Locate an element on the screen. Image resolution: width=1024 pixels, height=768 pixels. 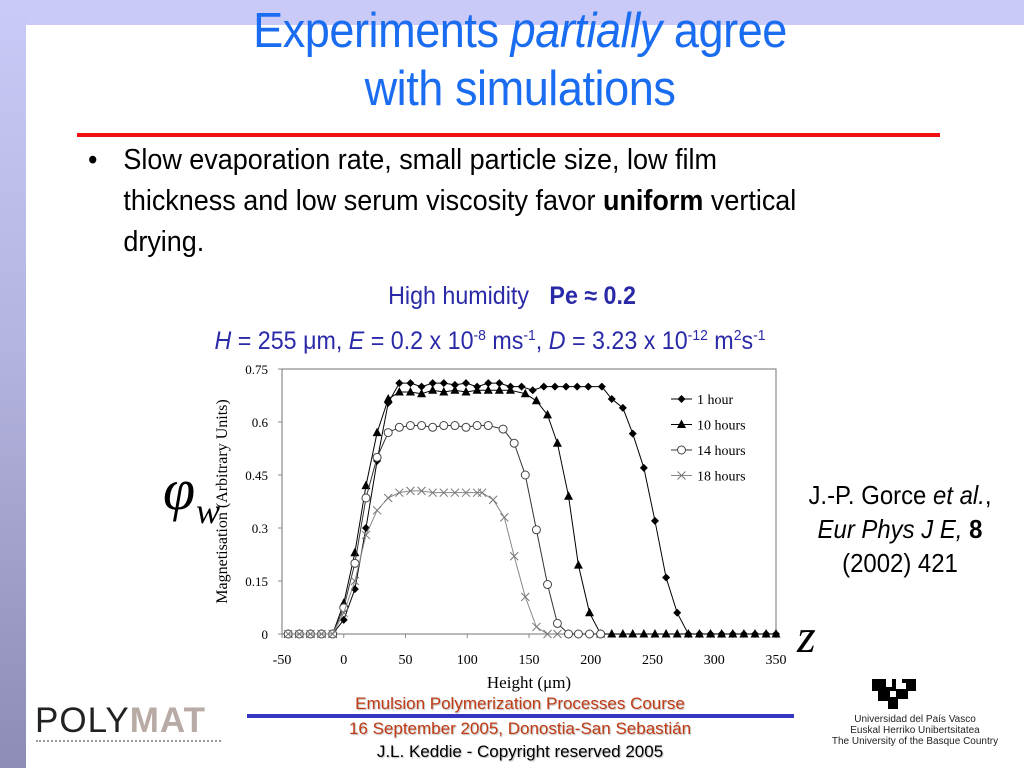
university-logo-icon is located at coordinates (894, 694).